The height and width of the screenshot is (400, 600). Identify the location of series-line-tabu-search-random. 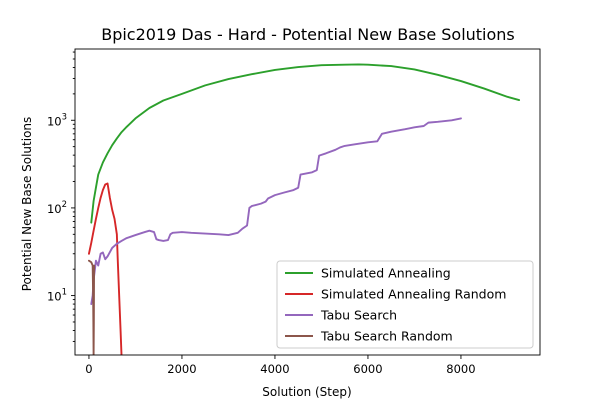
(91, 307).